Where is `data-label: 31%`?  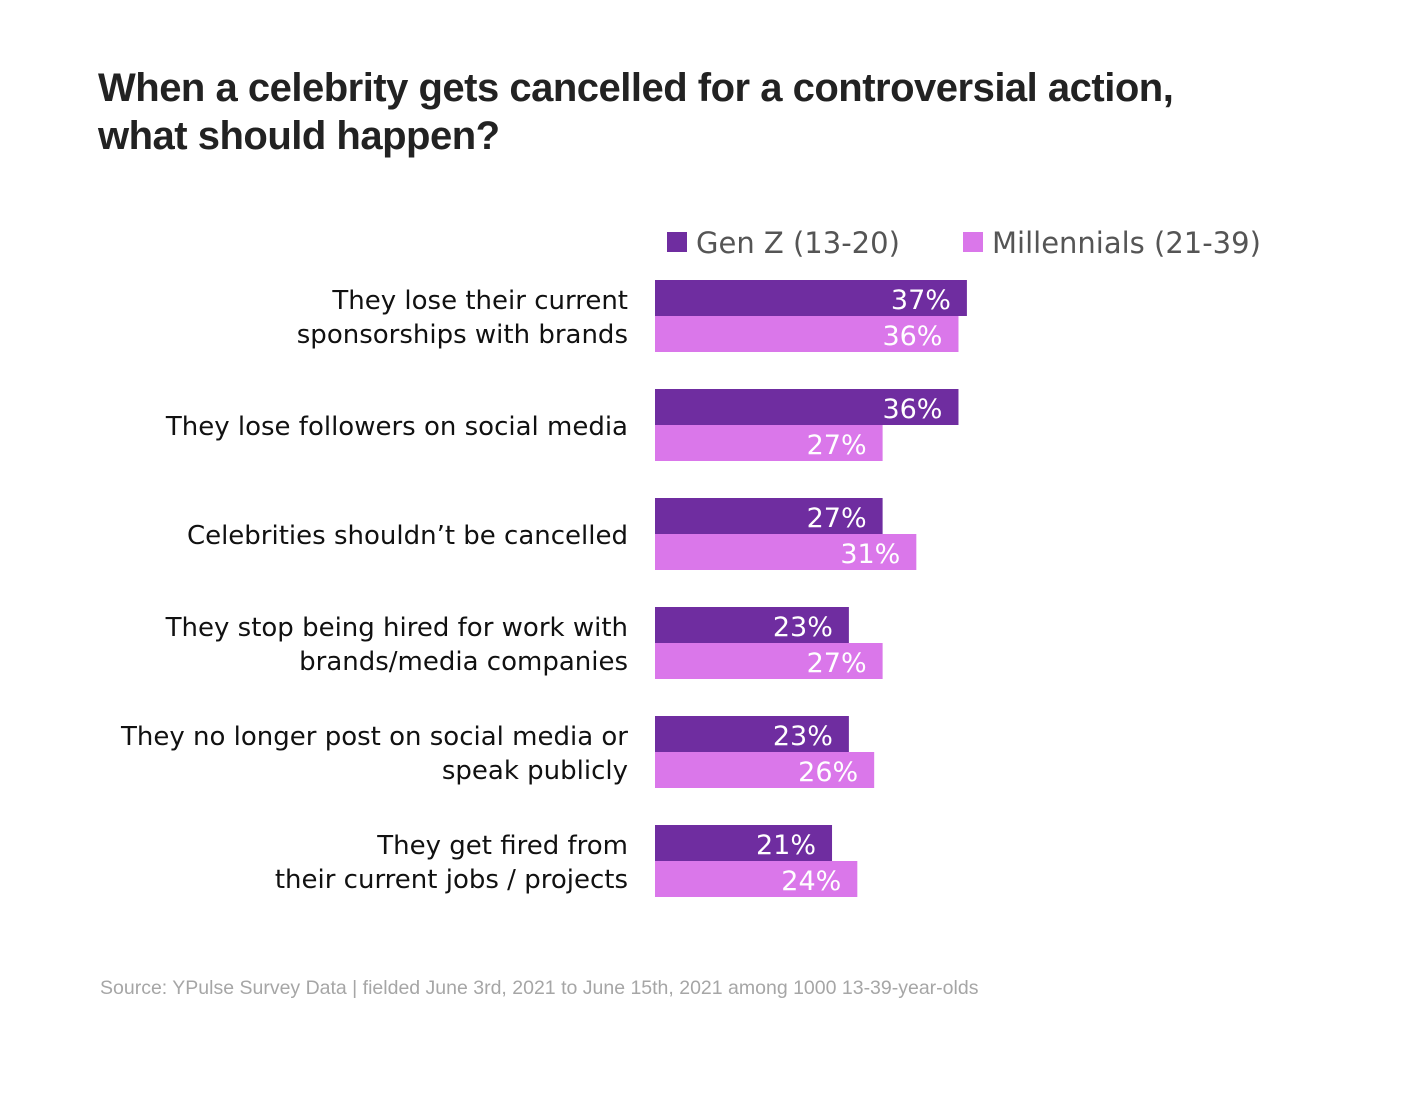 data-label: 31% is located at coordinates (870, 554).